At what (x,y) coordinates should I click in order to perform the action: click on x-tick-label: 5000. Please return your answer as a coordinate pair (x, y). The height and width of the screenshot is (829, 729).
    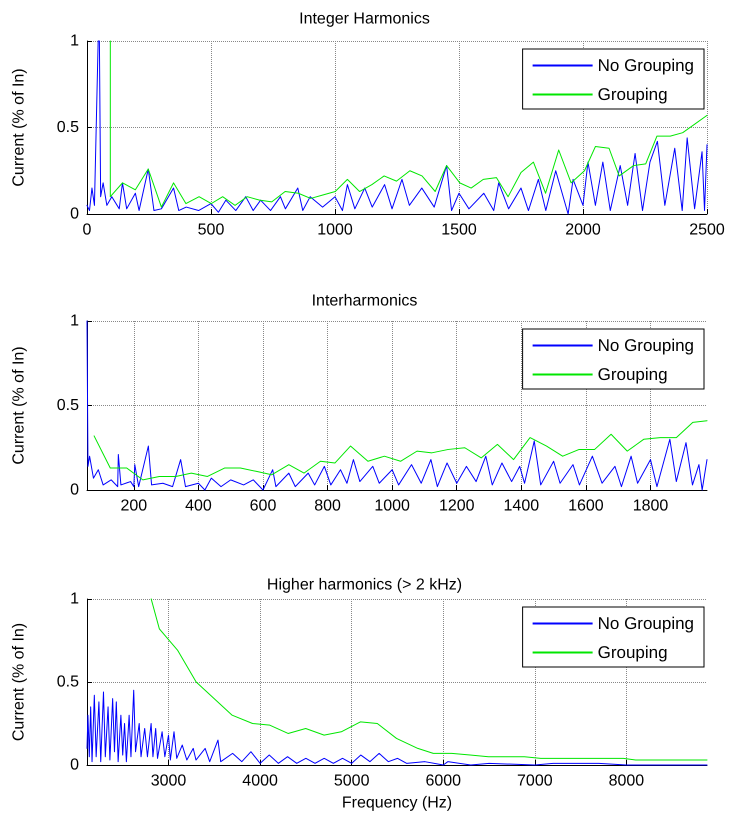
    Looking at the image, I should click on (352, 781).